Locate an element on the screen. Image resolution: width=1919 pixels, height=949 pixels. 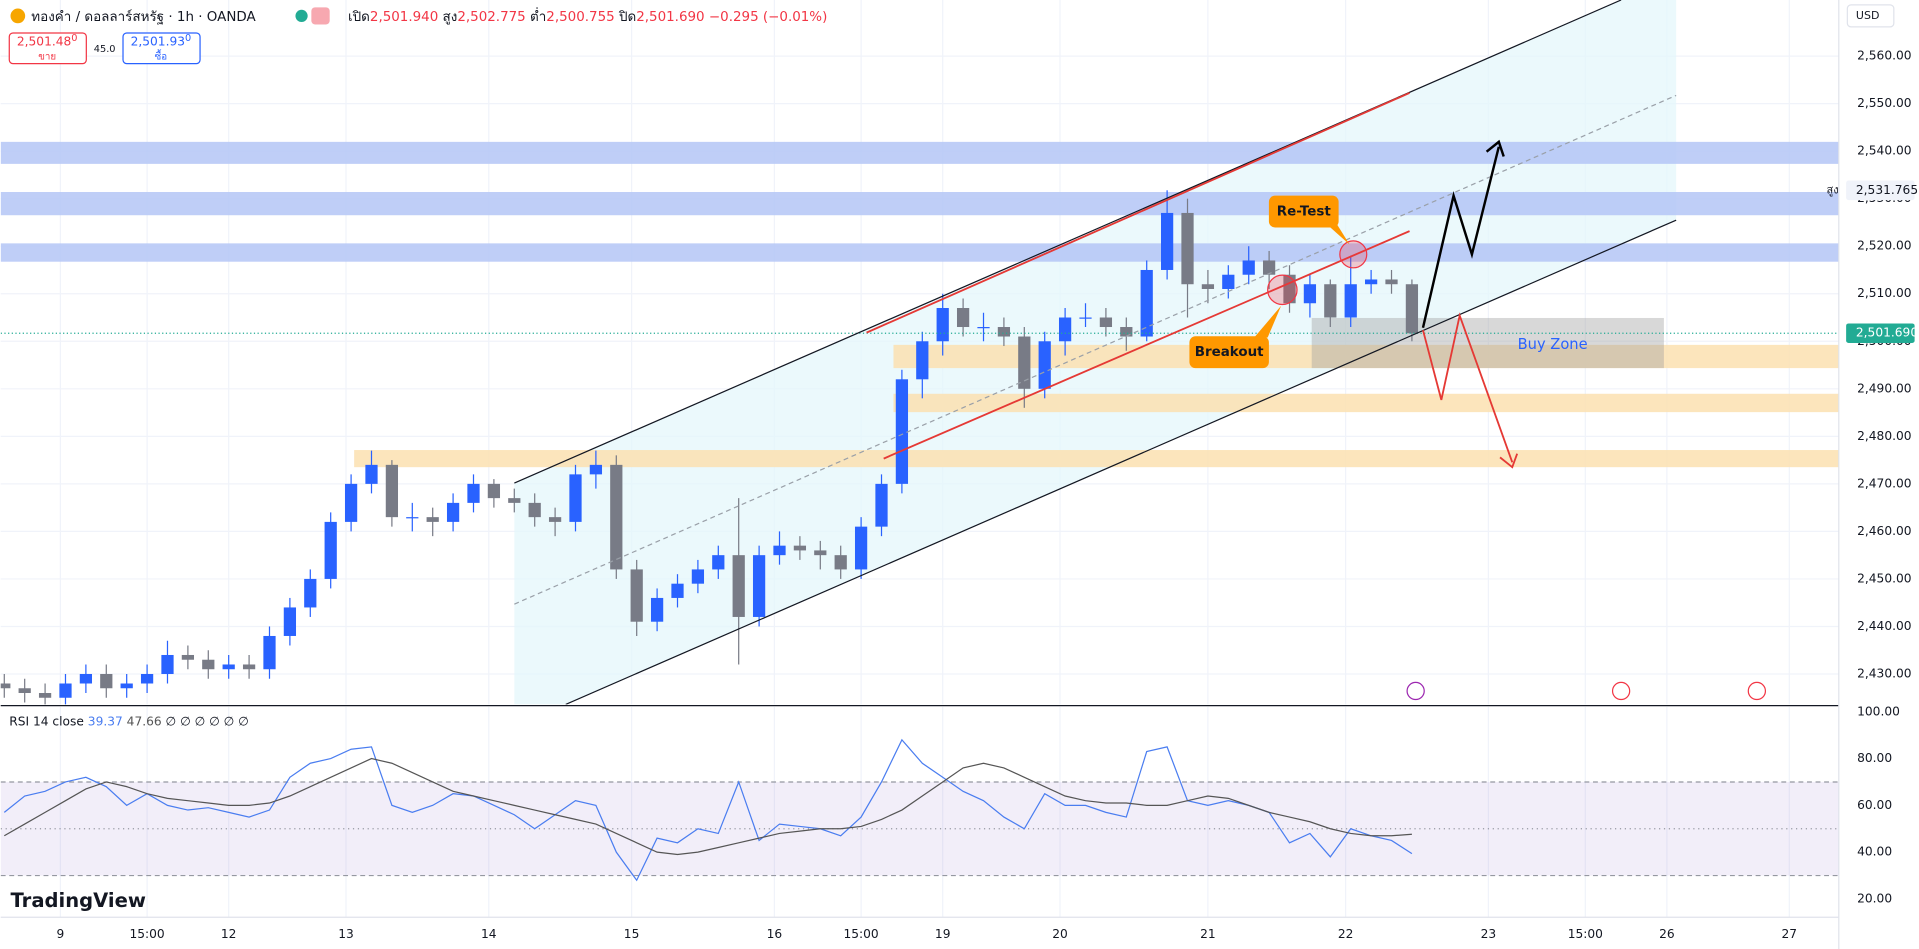
last-price-tag is located at coordinates (1880, 333).